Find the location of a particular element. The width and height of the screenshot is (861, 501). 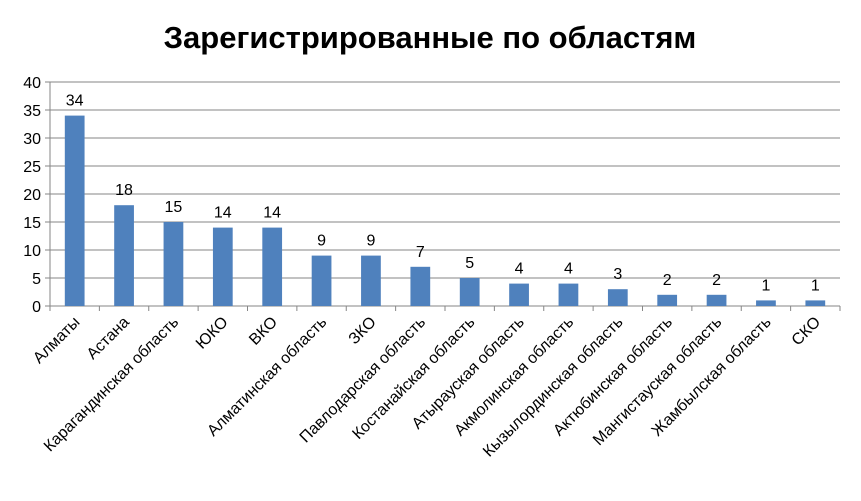

y-tick-label: 20 is located at coordinates (32, 195).